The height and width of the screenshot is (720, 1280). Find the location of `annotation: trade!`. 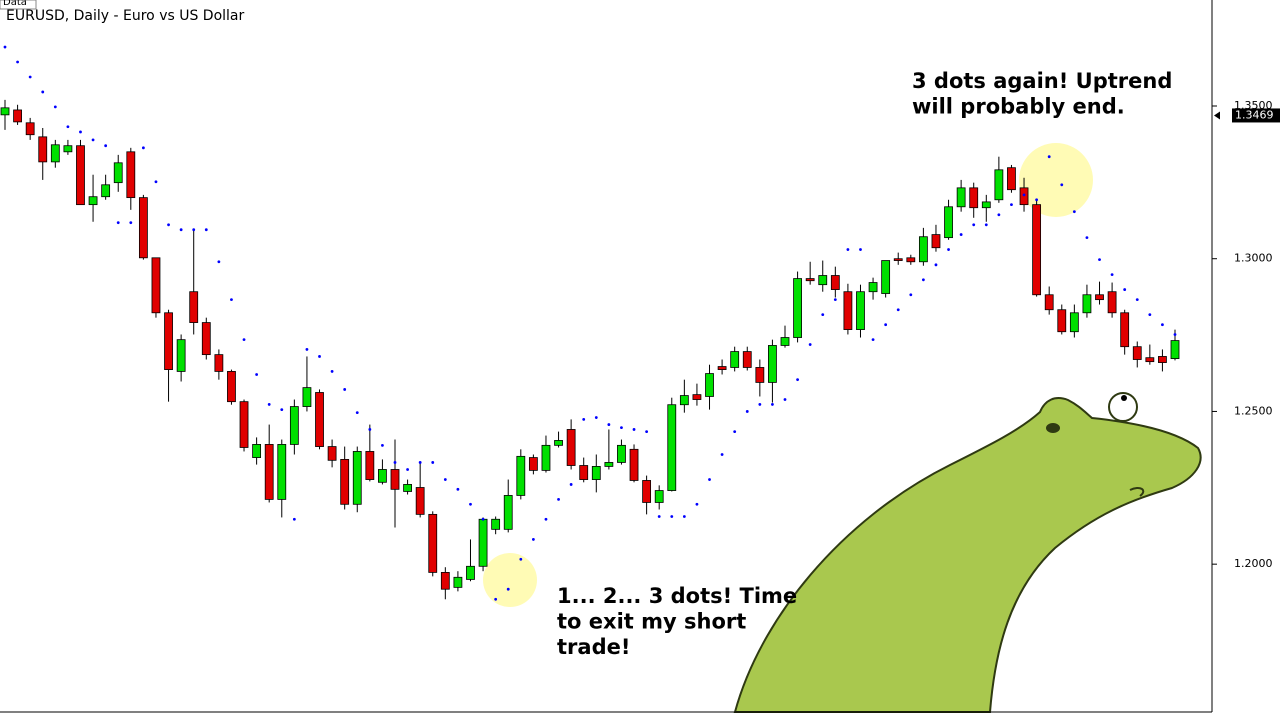

annotation: trade! is located at coordinates (593, 647).